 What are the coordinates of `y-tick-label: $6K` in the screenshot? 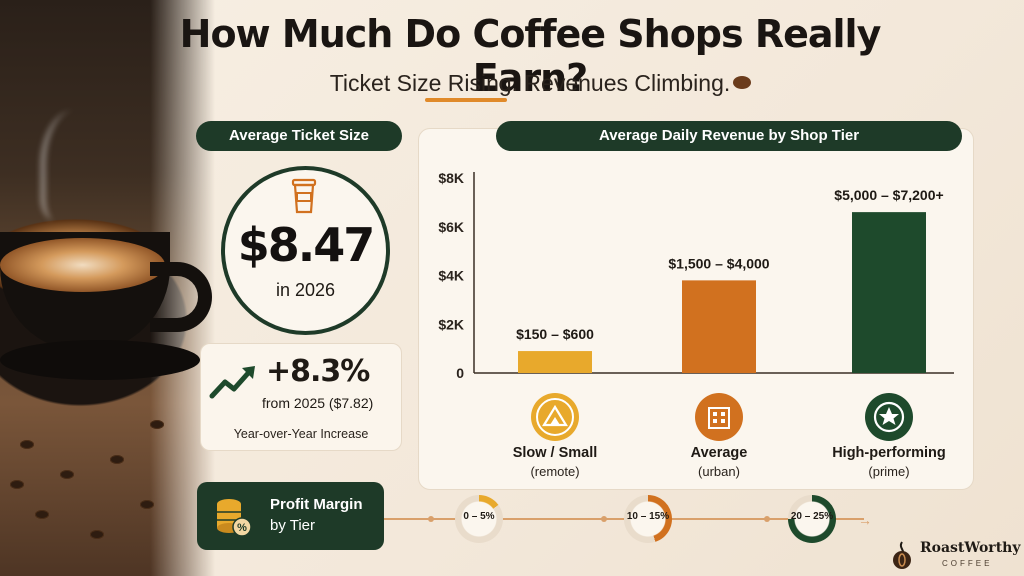 It's located at (451, 227).